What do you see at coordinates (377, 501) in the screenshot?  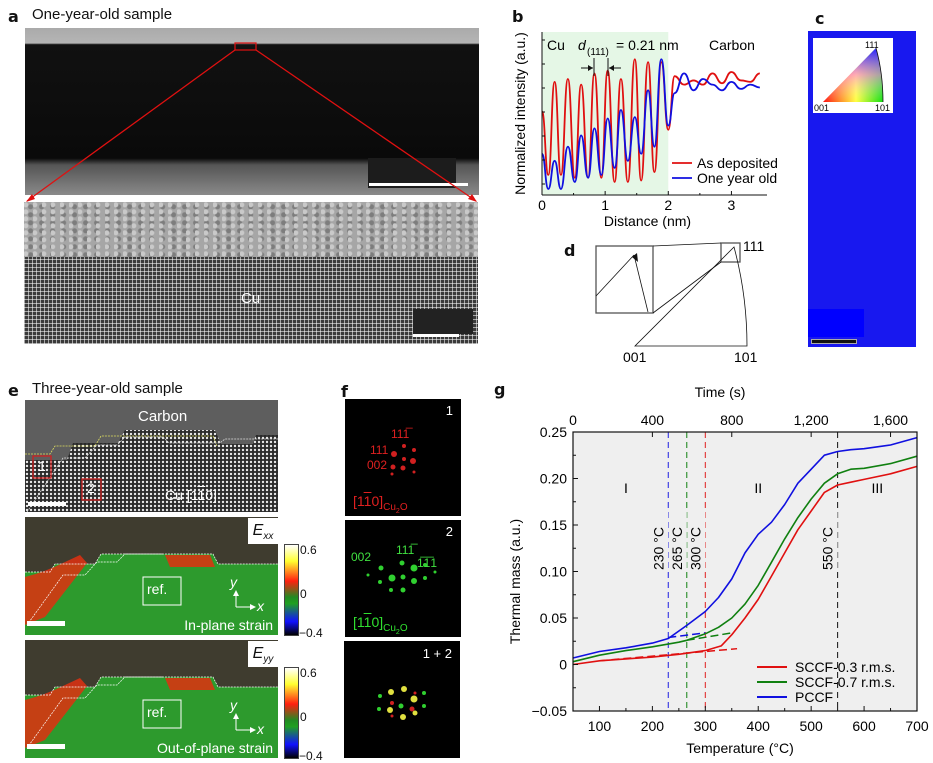 I see `zone-text-end: 0]` at bounding box center [377, 501].